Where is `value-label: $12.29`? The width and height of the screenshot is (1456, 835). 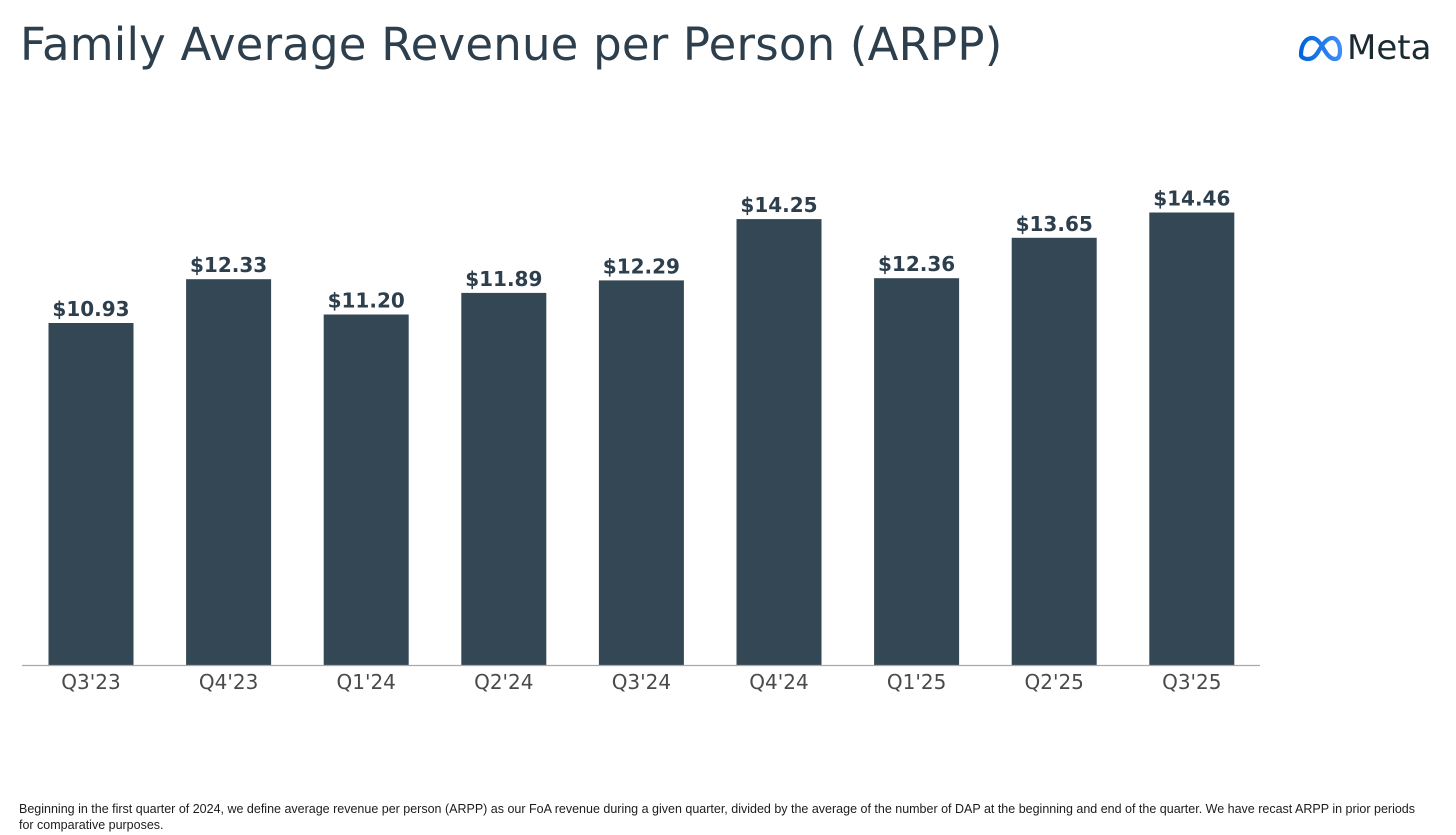
value-label: $12.29 is located at coordinates (641, 266).